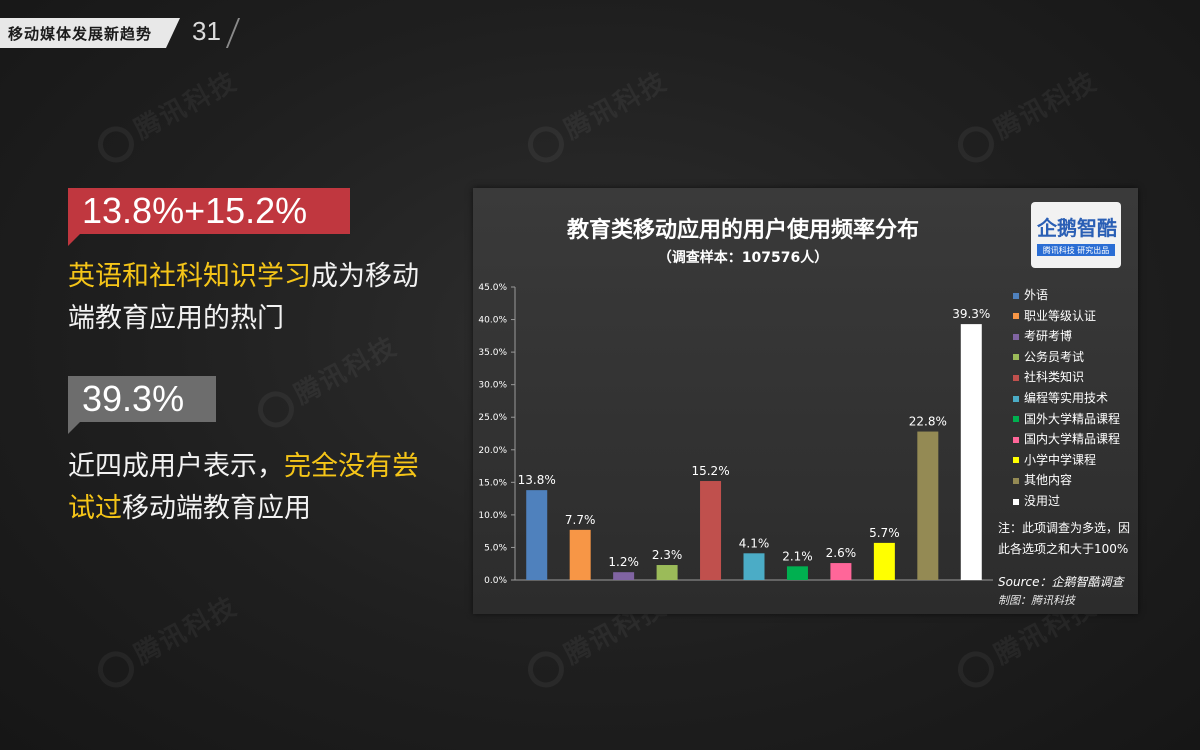  What do you see at coordinates (1054, 377) in the screenshot?
I see `legend-label: 社科类知识` at bounding box center [1054, 377].